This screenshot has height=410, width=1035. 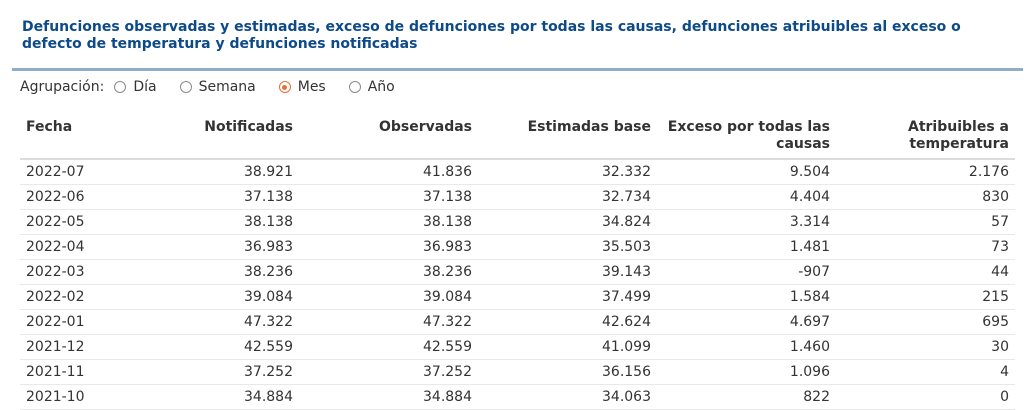 I want to click on cell-atribuibles: 73, so click(x=925, y=247).